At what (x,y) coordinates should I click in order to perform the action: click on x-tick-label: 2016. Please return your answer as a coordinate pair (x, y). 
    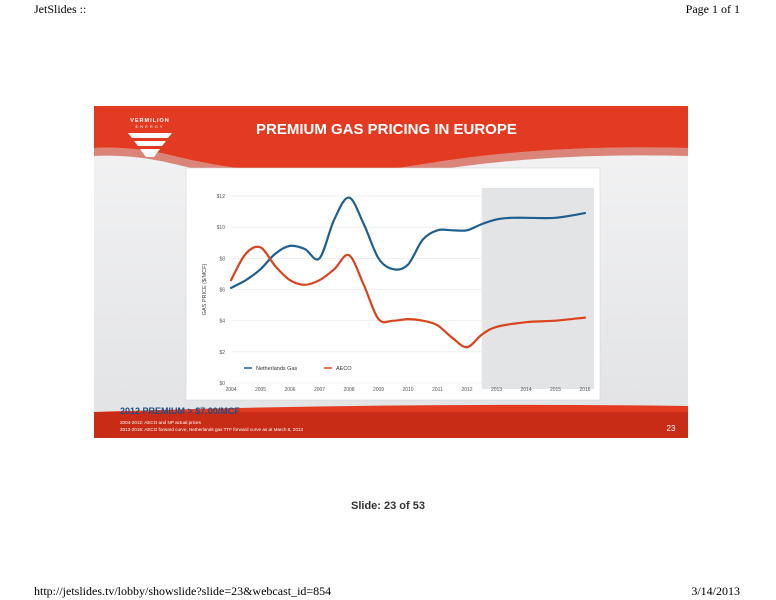
    Looking at the image, I should click on (584, 390).